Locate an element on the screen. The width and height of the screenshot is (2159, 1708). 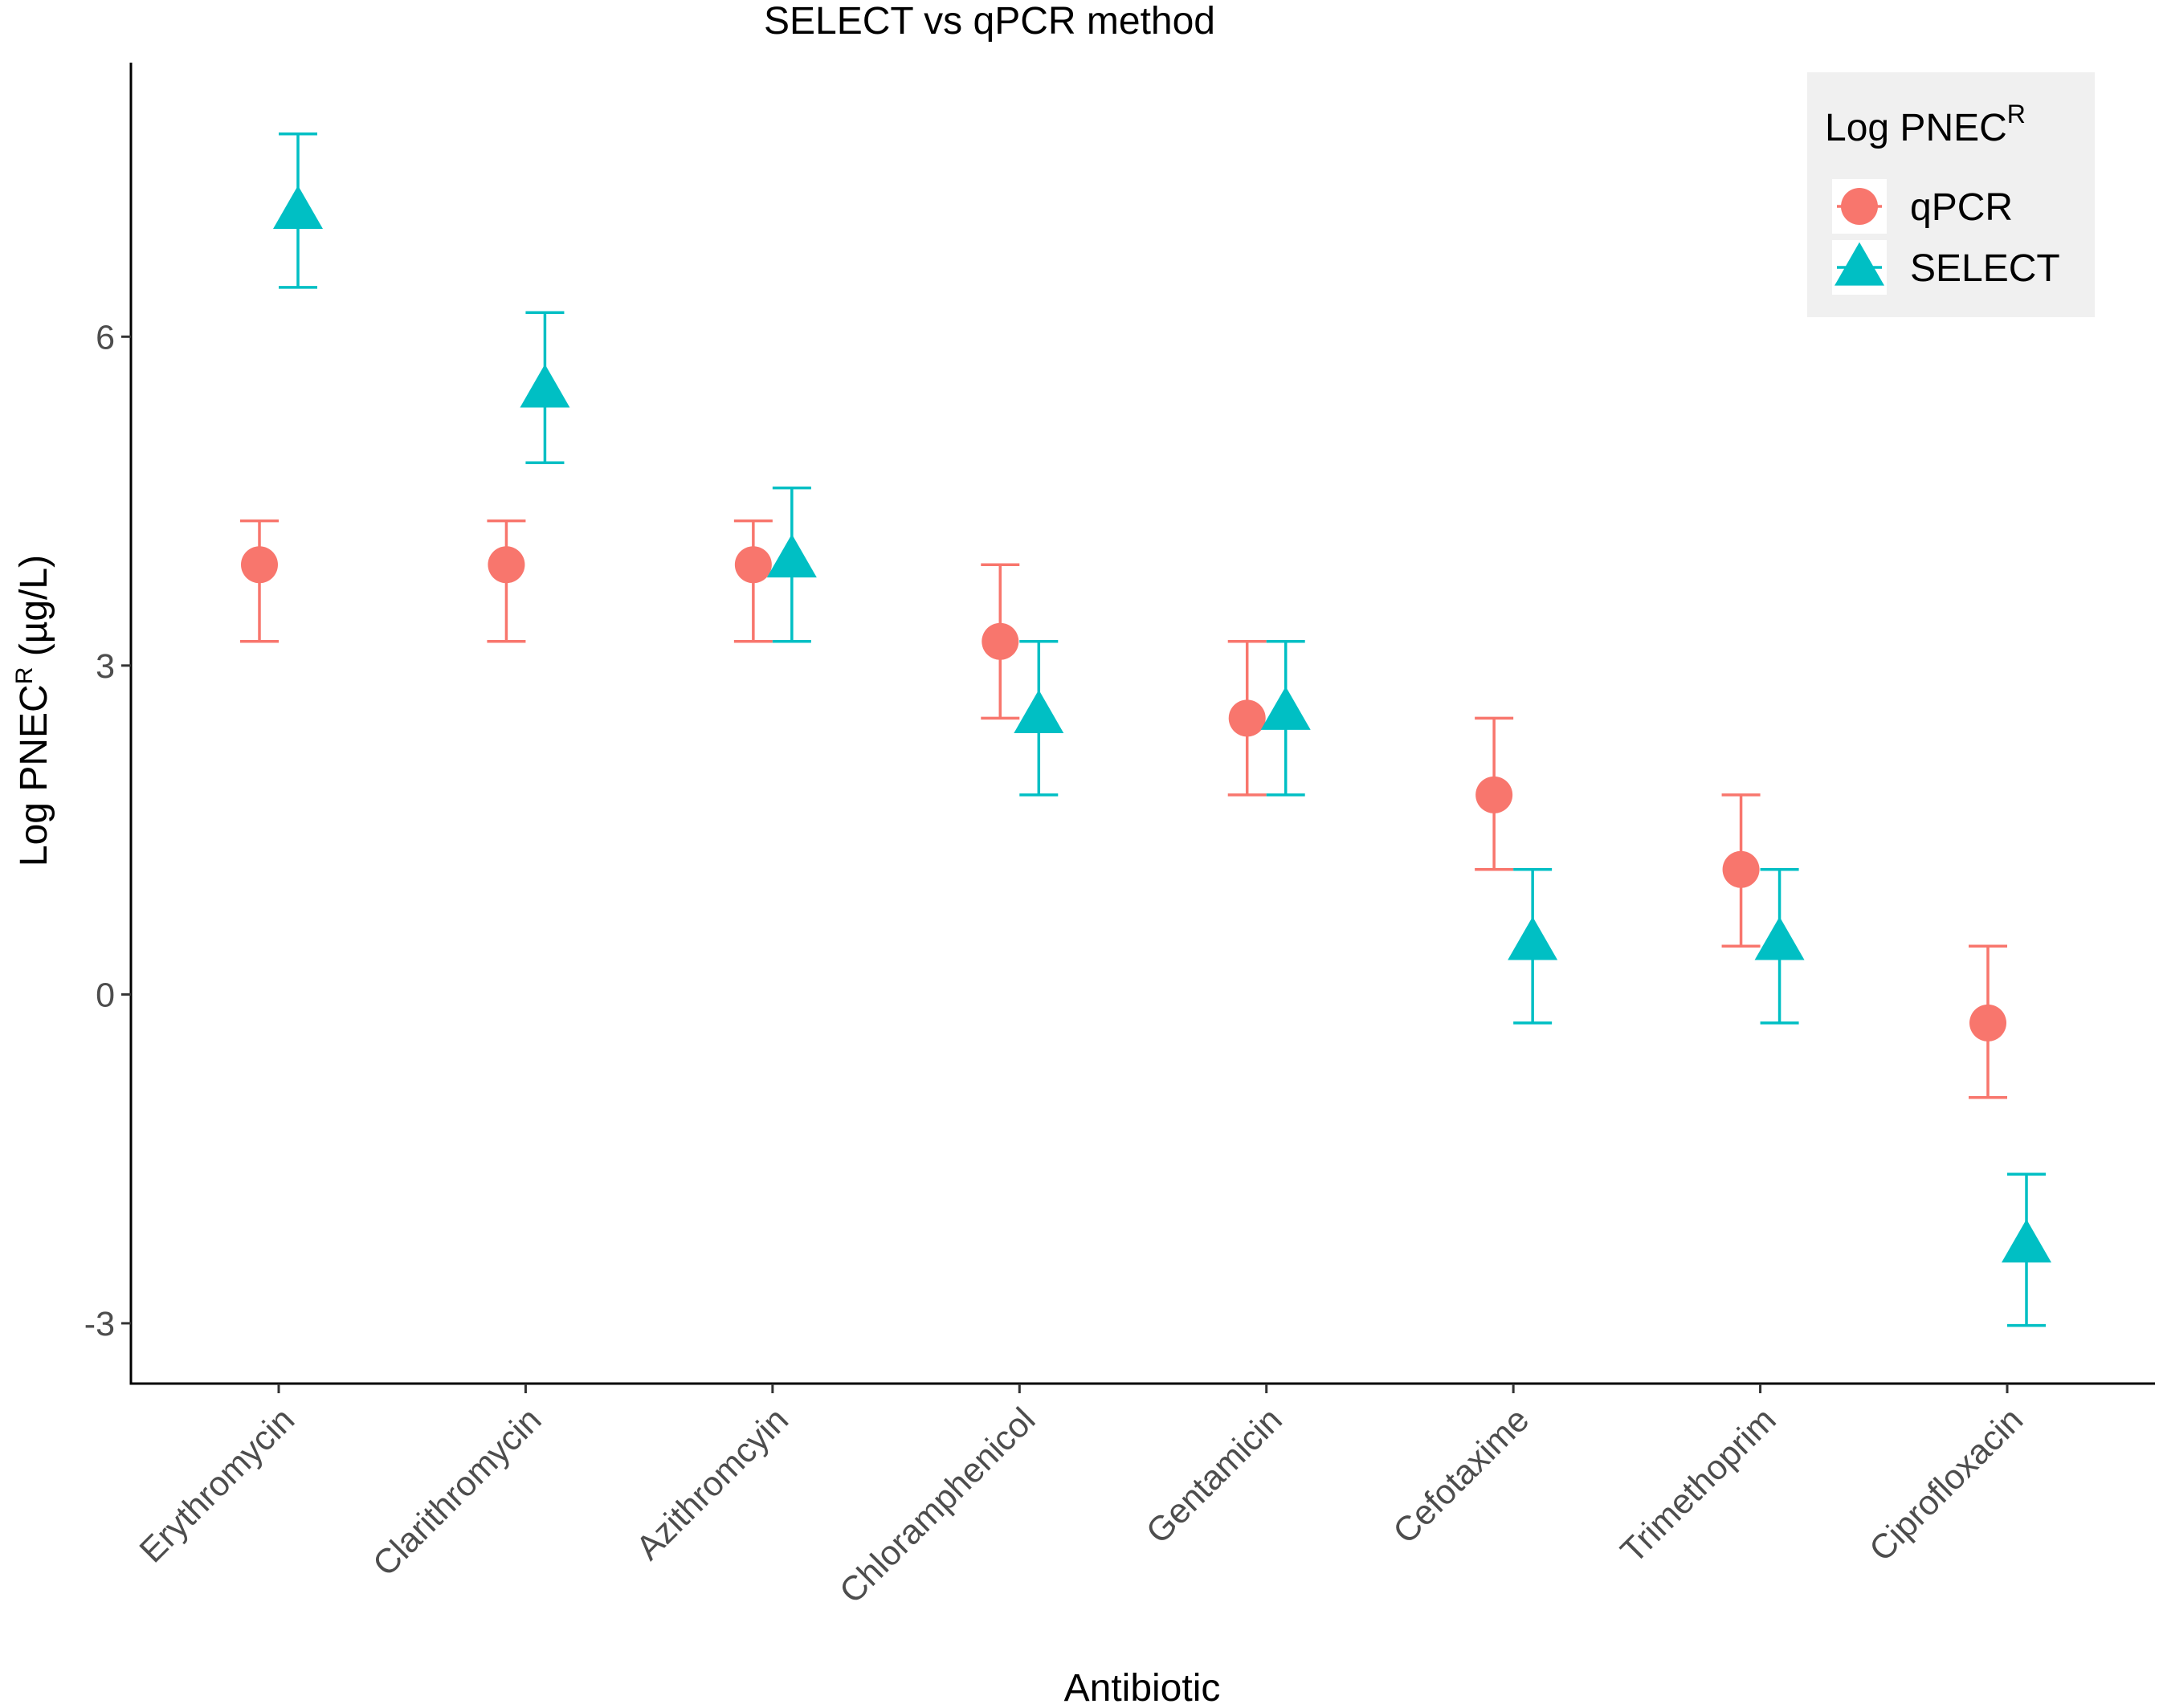
y-tick-label: 3 is located at coordinates (105, 666).